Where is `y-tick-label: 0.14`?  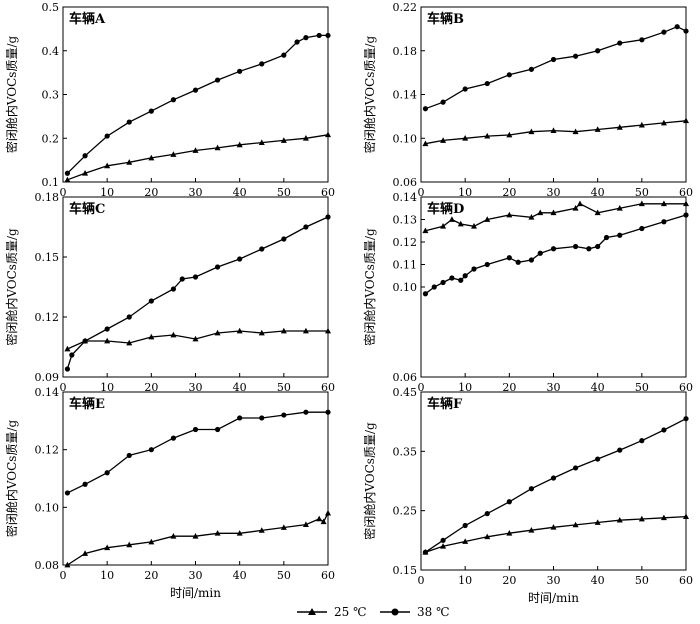 y-tick-label: 0.14 is located at coordinates (47, 392).